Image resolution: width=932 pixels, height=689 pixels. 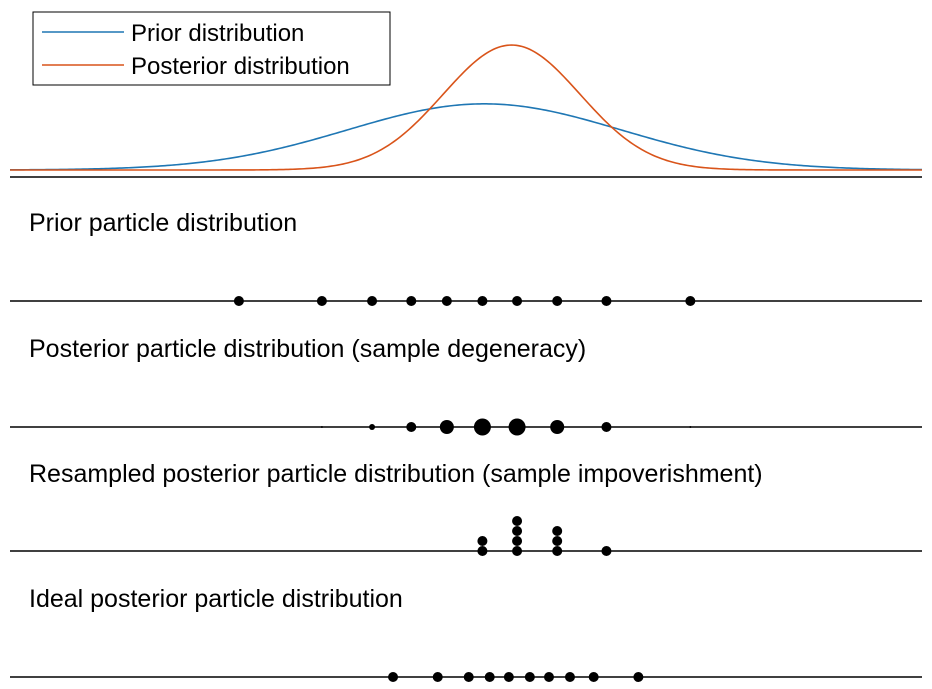 I want to click on legend-box, so click(x=211, y=48).